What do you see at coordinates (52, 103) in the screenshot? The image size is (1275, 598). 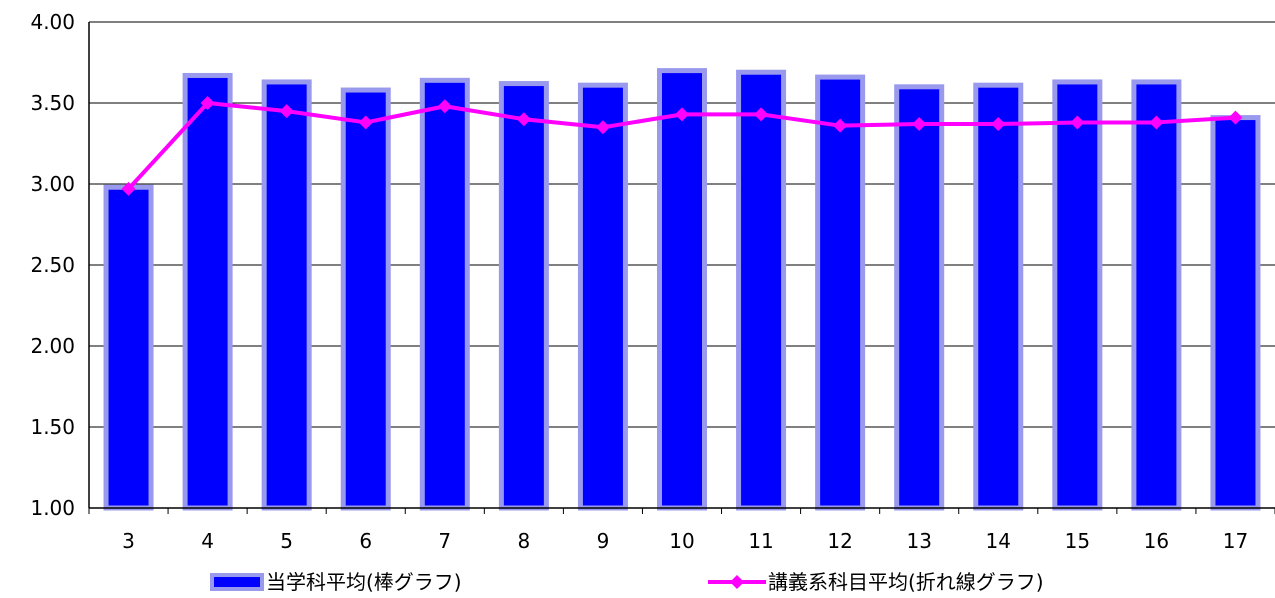 I see `y-tick-label: 3.50` at bounding box center [52, 103].